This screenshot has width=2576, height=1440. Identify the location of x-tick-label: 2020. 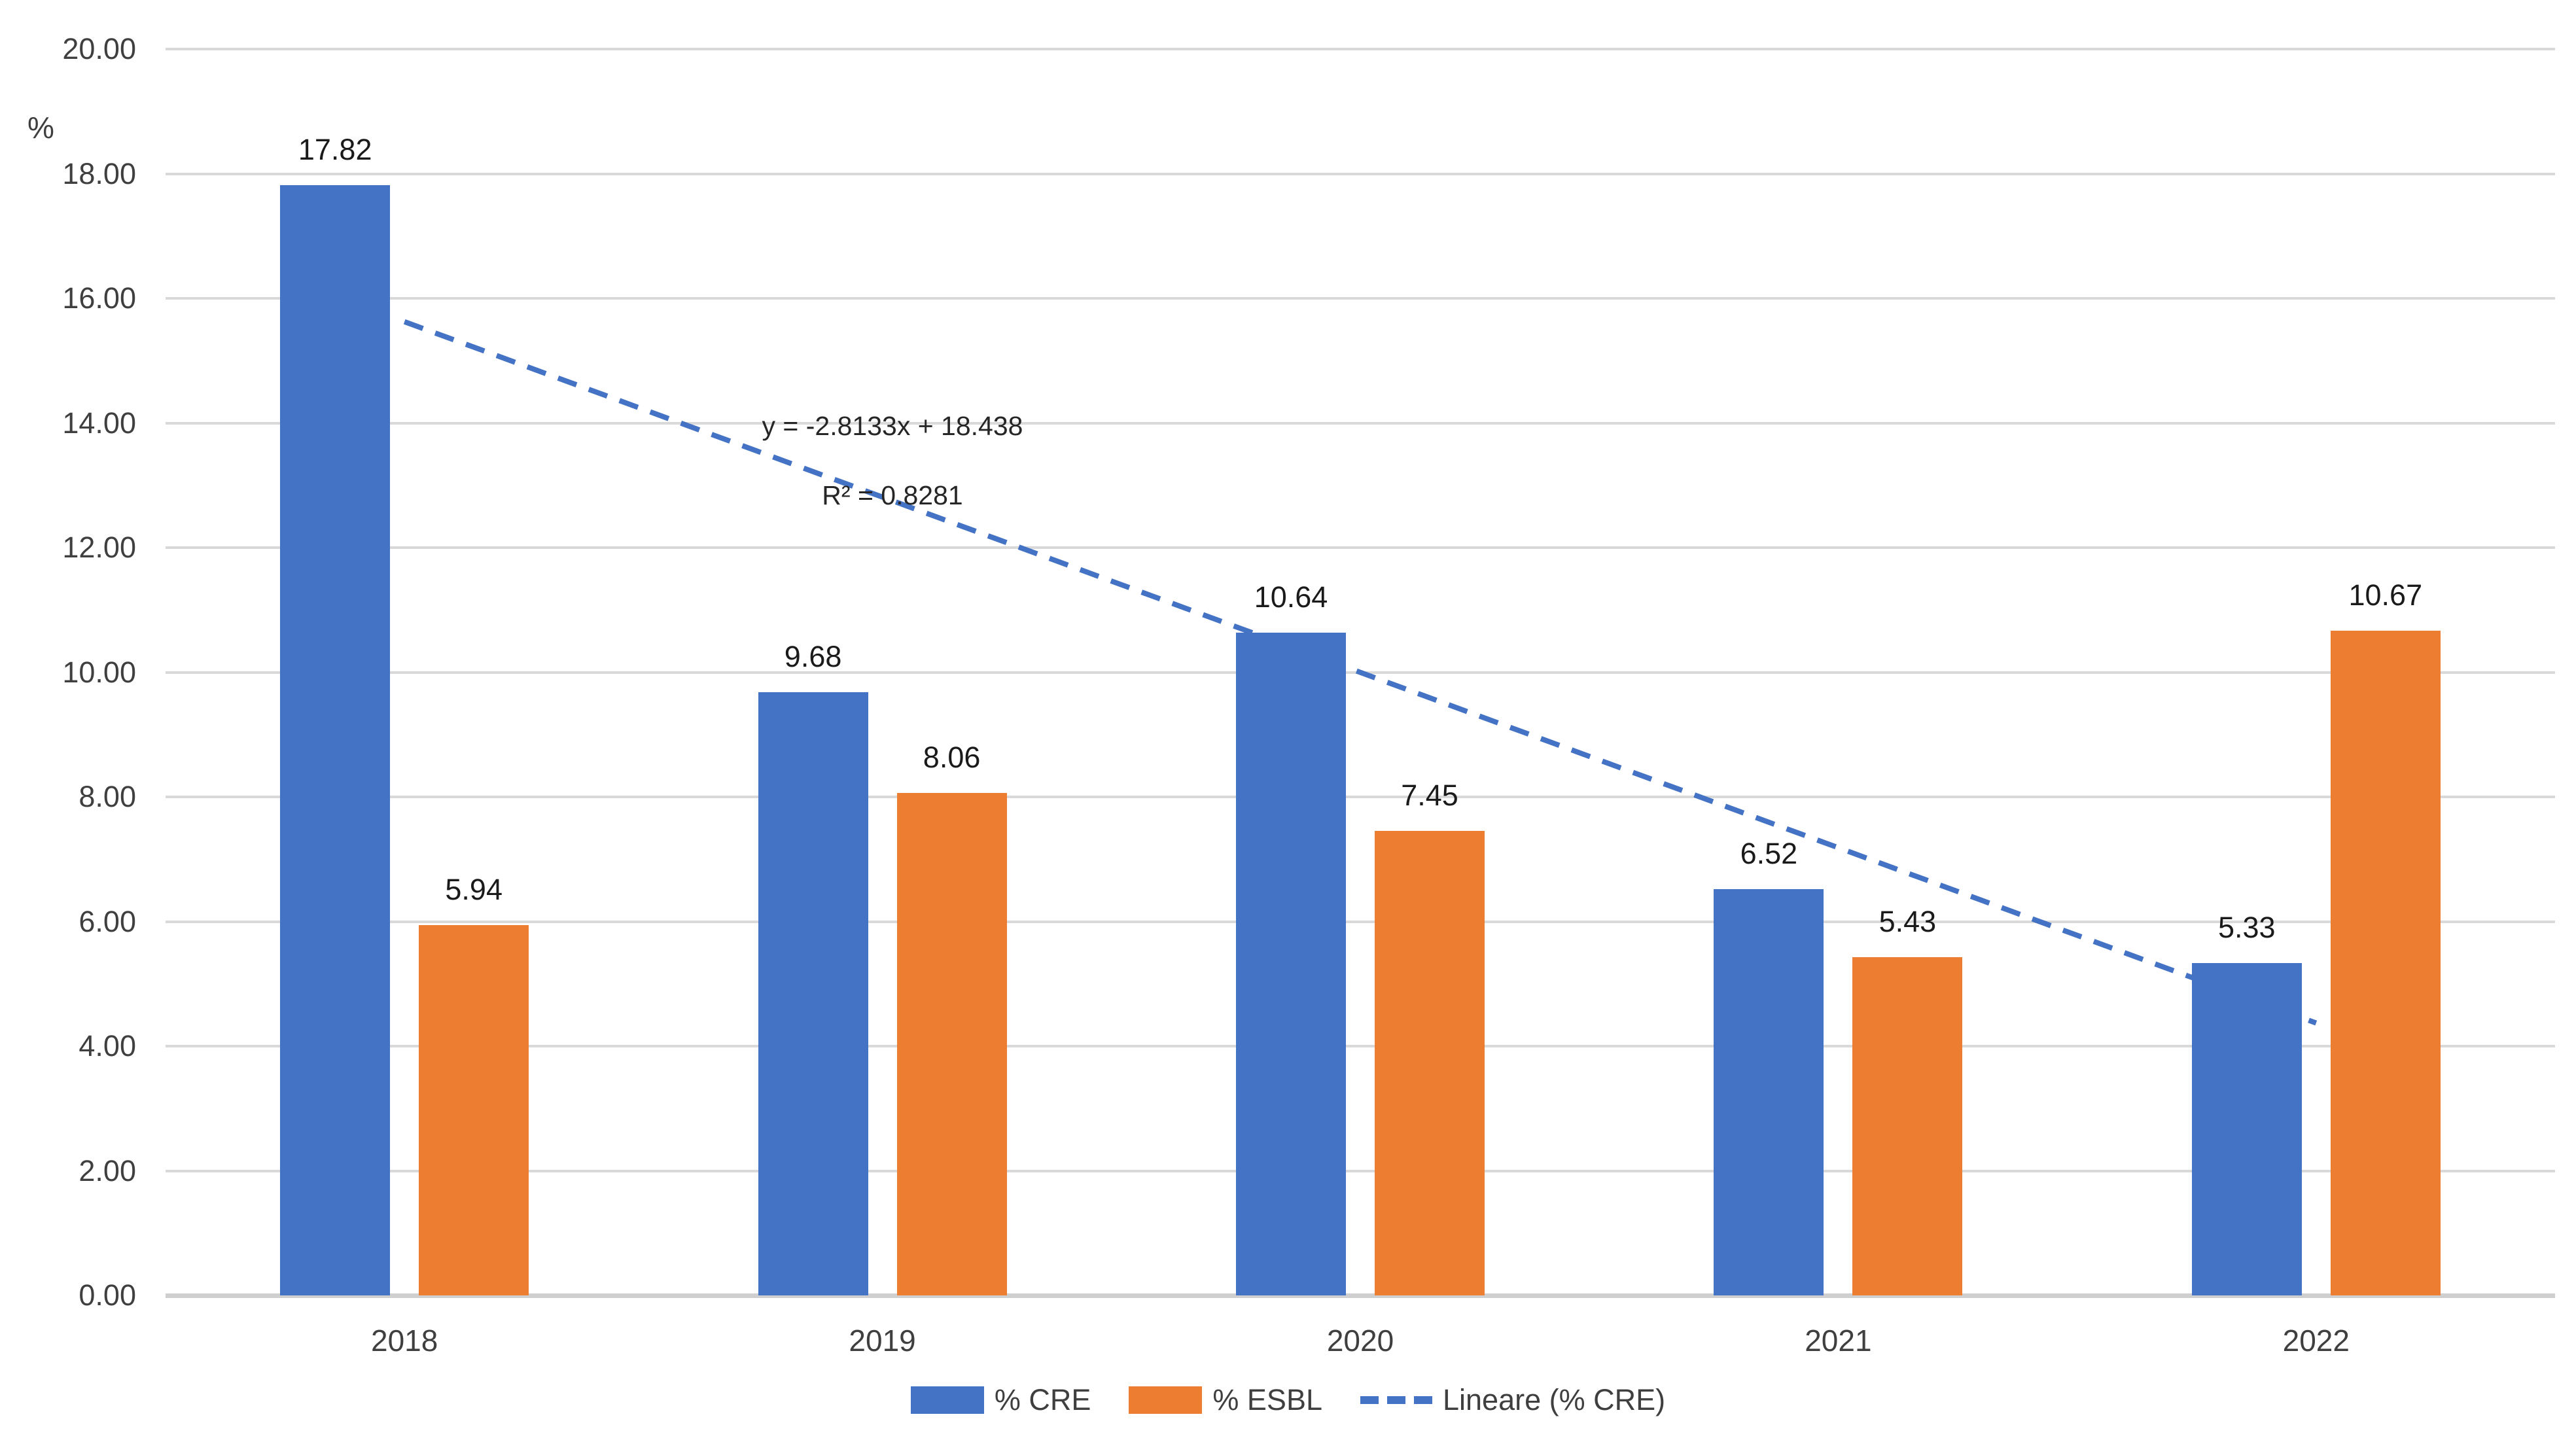
(1360, 1341).